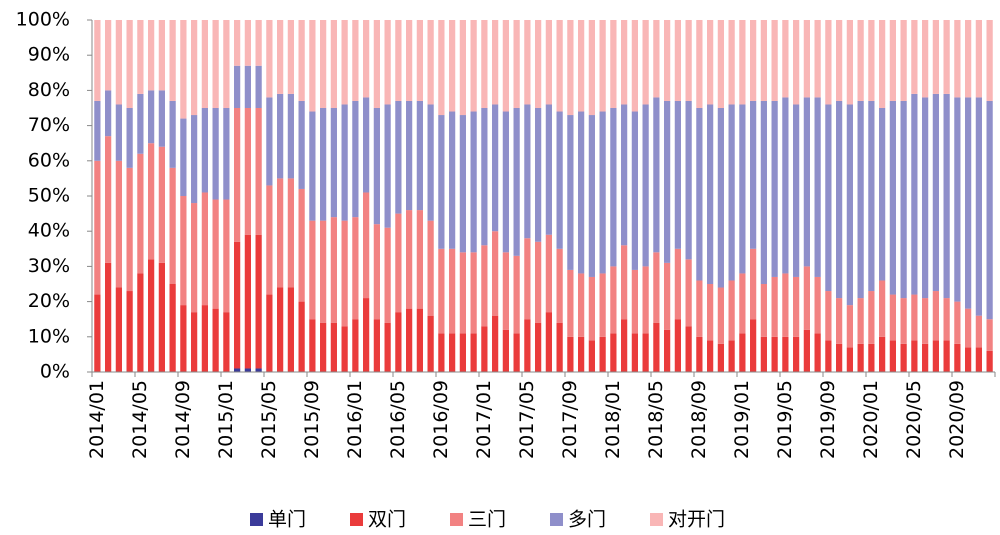 The width and height of the screenshot is (1000, 535). Describe the element at coordinates (828, 419) in the screenshot. I see `x-tick-label: 2019/09` at that location.